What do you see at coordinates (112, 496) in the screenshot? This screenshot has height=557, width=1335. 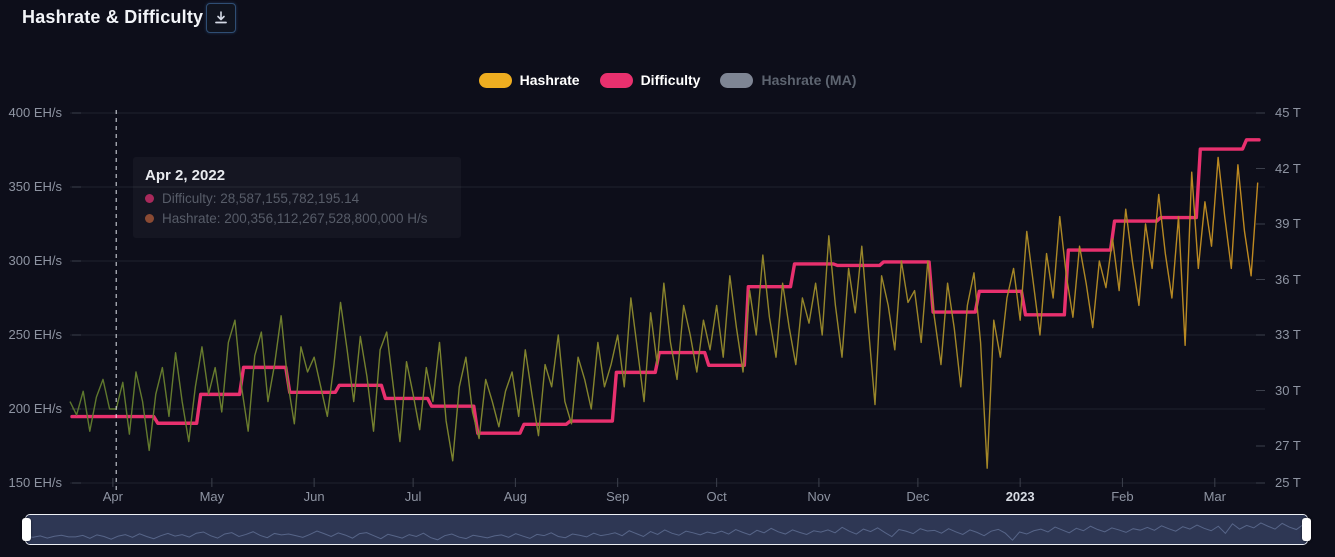 I see `x-tick-Apr: Apr` at bounding box center [112, 496].